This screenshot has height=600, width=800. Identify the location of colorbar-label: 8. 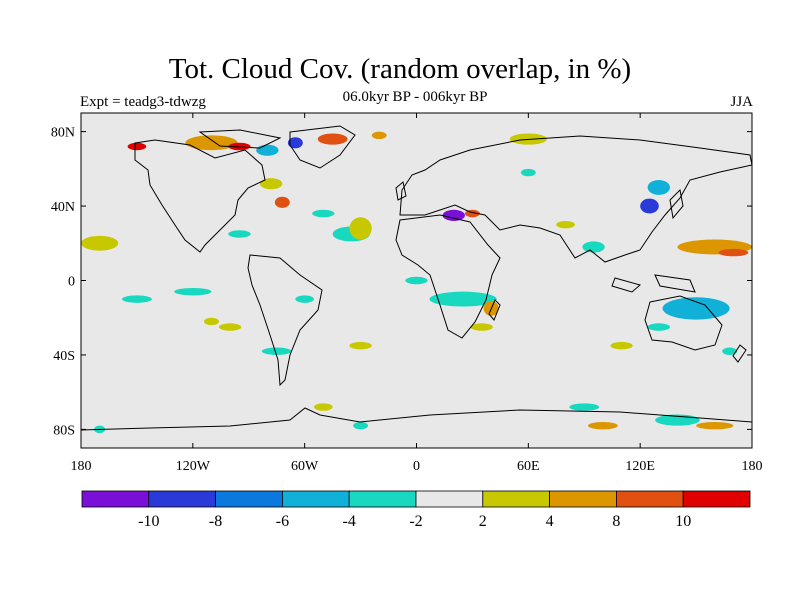
(616, 521).